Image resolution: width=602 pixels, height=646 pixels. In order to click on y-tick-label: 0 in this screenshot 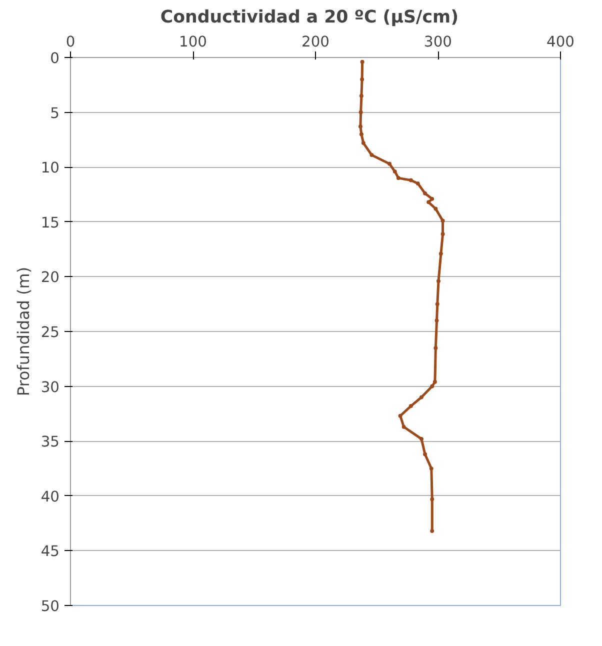, I will do `click(55, 58)`.